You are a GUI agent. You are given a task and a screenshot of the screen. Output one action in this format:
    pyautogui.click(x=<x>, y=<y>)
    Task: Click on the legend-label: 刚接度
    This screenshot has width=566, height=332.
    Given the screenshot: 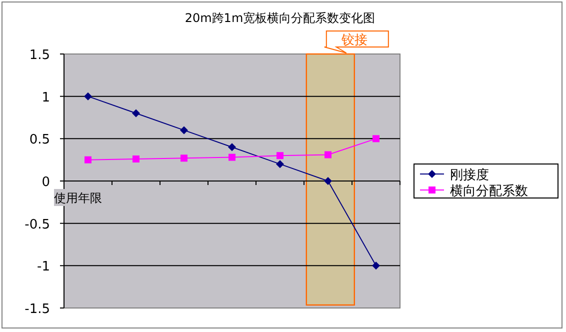 What is the action you would take?
    pyautogui.click(x=469, y=175)
    